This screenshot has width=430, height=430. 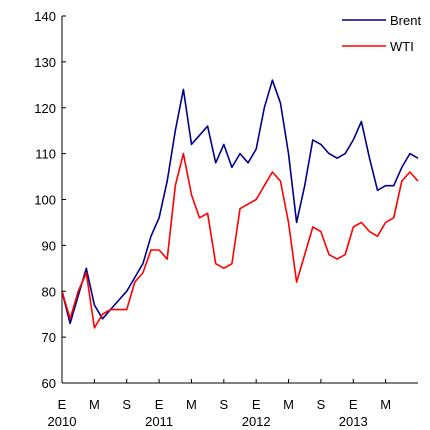 I want to click on y-tick-label: 70, so click(x=49, y=337).